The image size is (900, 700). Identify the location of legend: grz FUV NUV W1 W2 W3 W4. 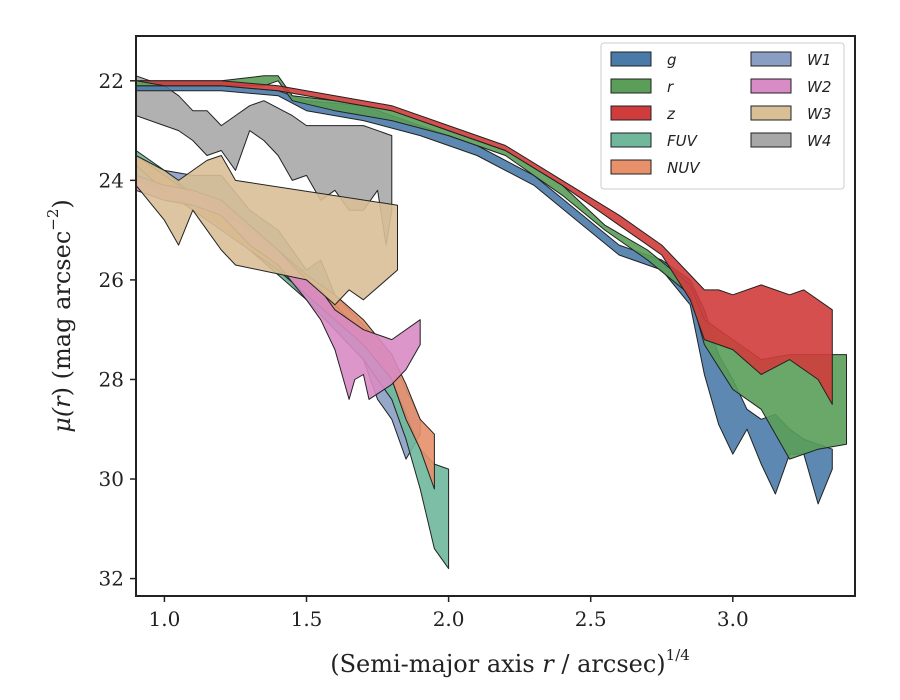
(722, 116).